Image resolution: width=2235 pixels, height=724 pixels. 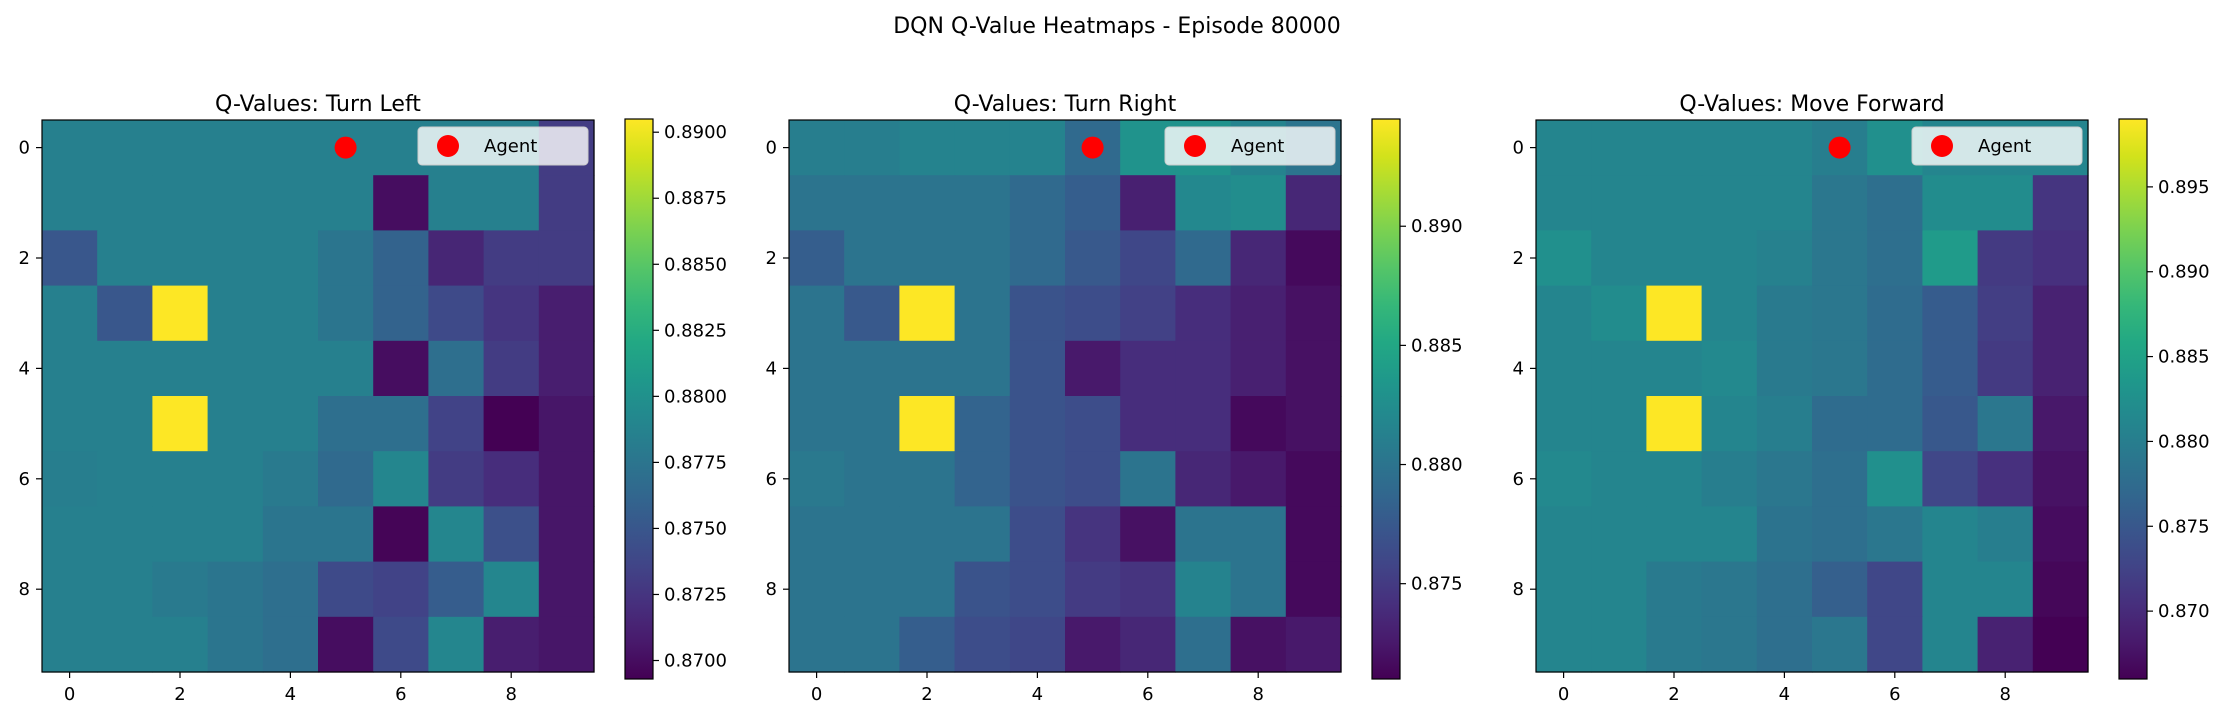 I want to click on colorbar, so click(x=639, y=399).